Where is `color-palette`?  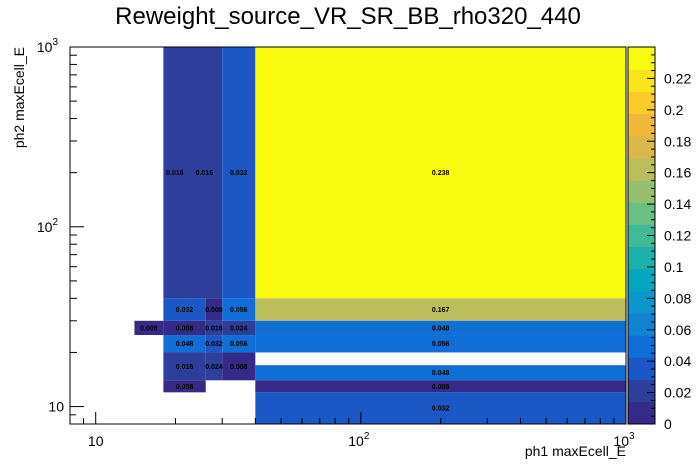
color-palette is located at coordinates (641, 236).